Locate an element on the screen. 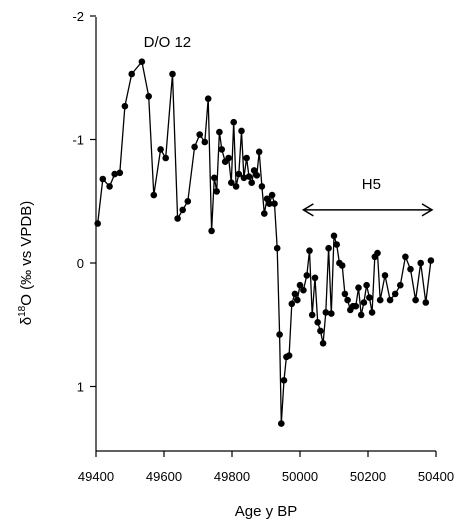 The height and width of the screenshot is (527, 469). annotation-label: D/O 12 is located at coordinates (168, 42).